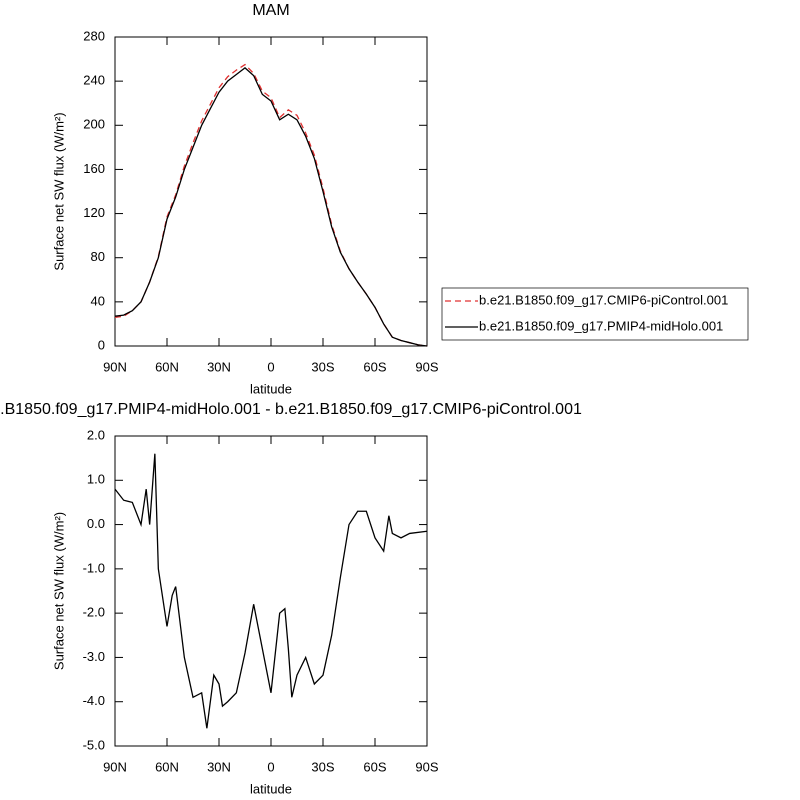  Describe the element at coordinates (94, 35) in the screenshot. I see `y-tick-label: 280` at that location.